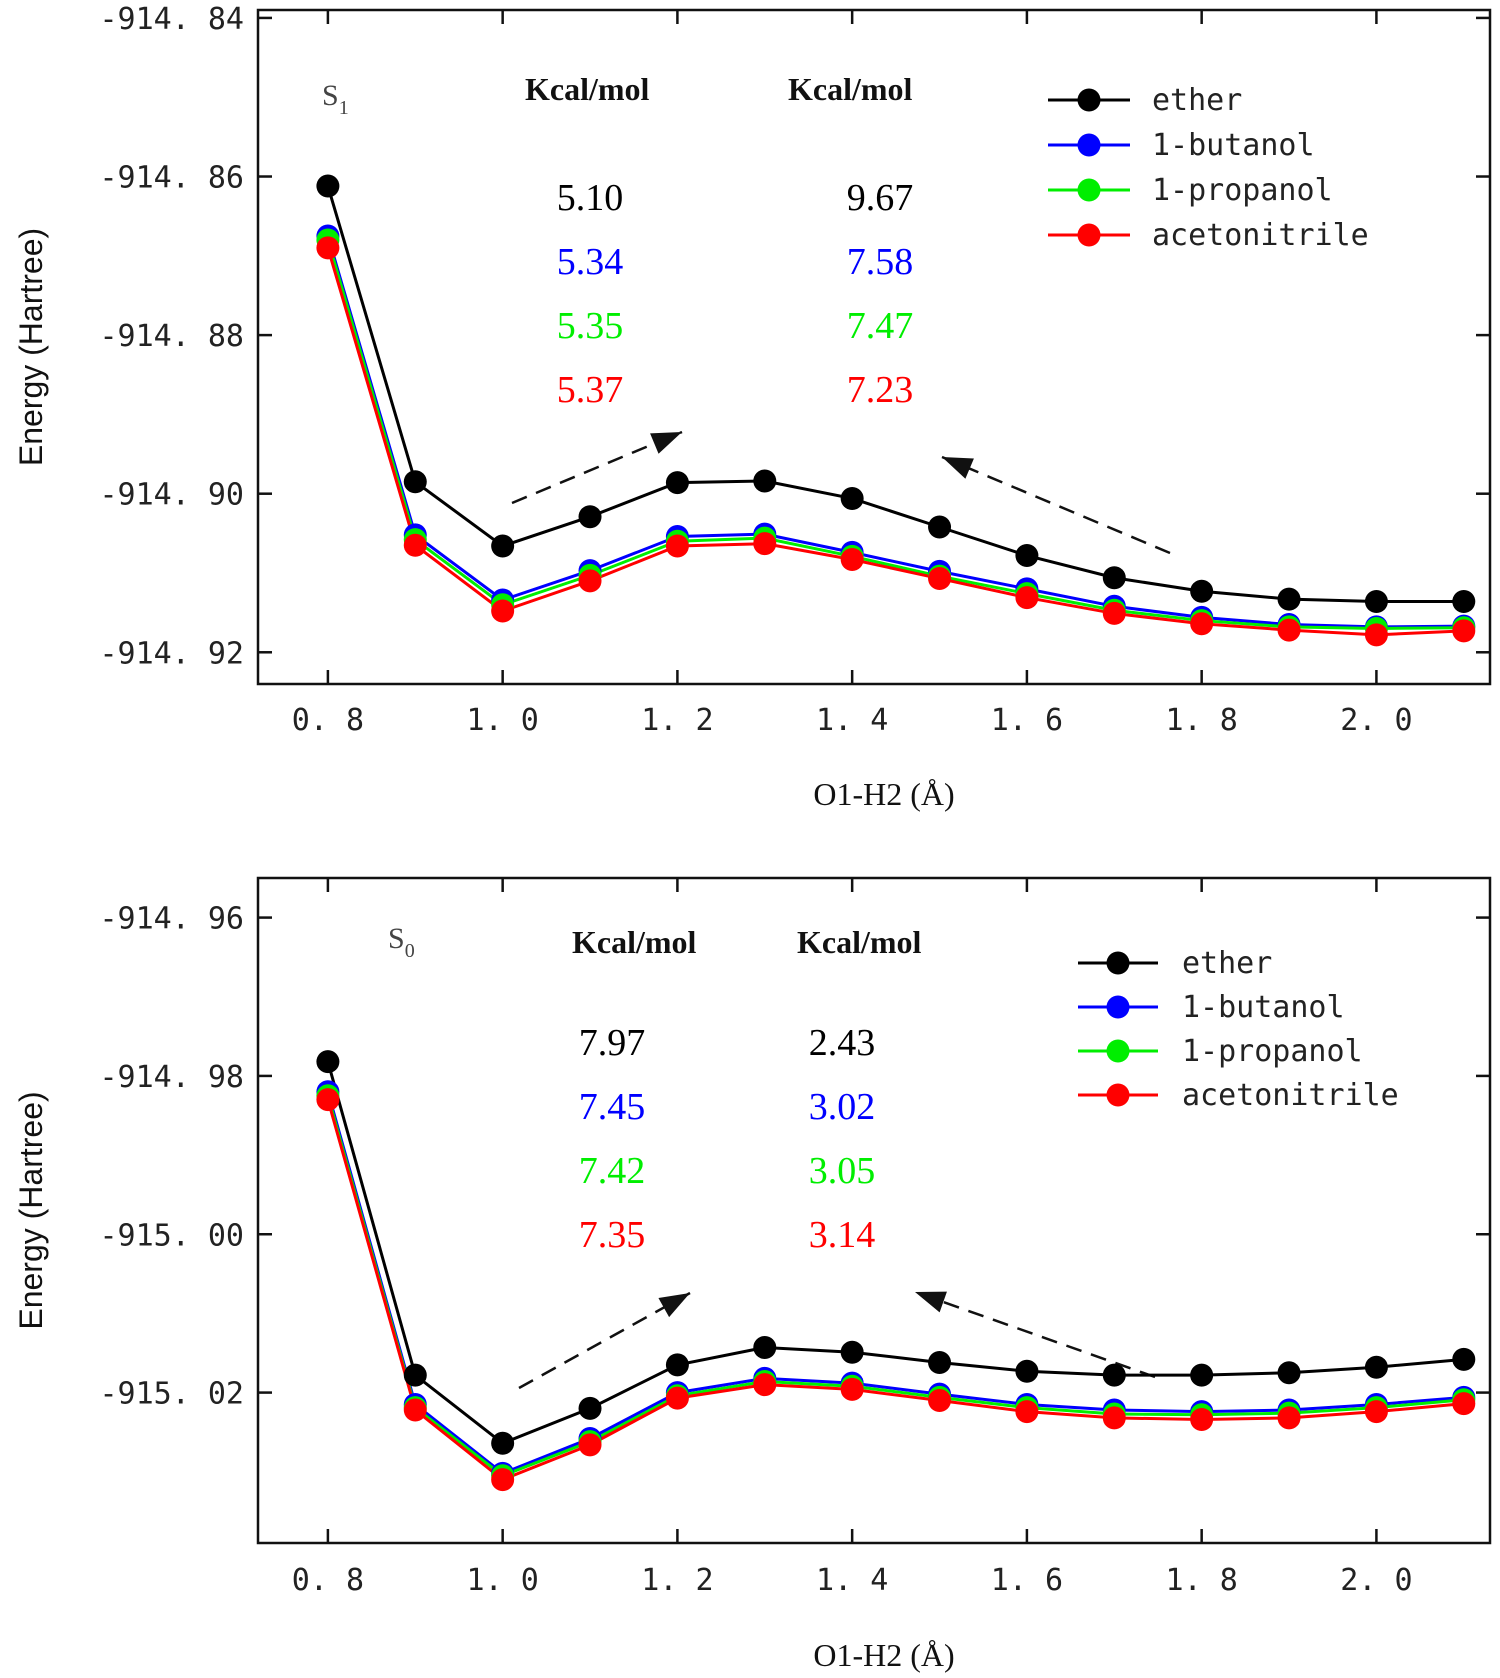 This screenshot has width=1500, height=1678. I want to click on s1-state-letter: S, so click(330, 95).